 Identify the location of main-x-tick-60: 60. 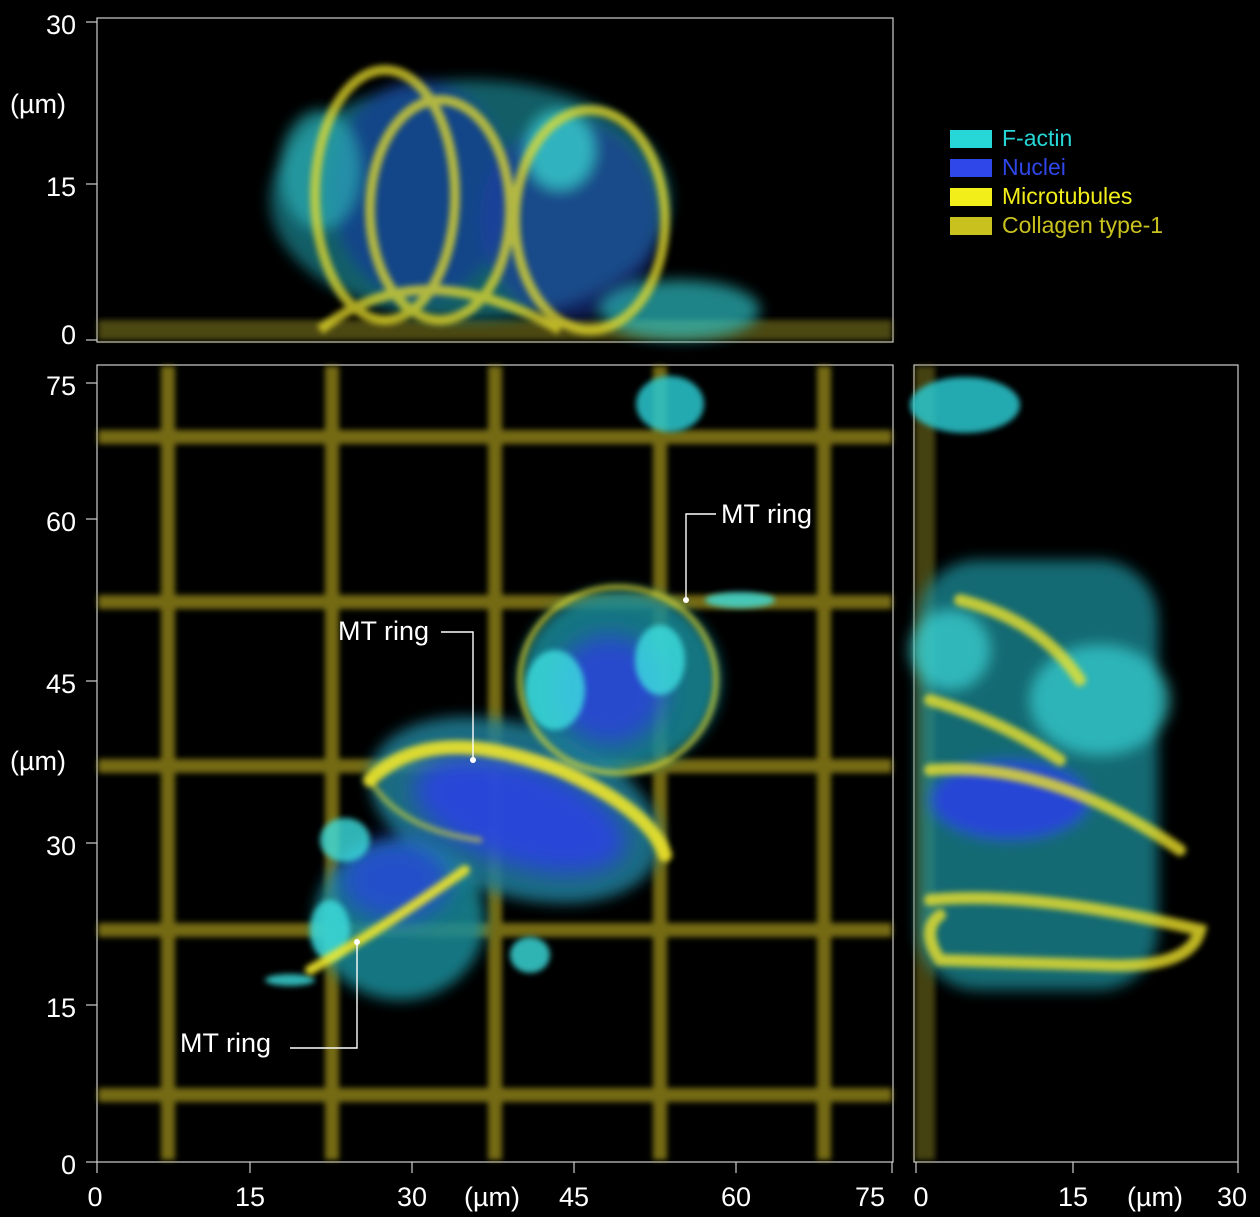
(736, 1197).